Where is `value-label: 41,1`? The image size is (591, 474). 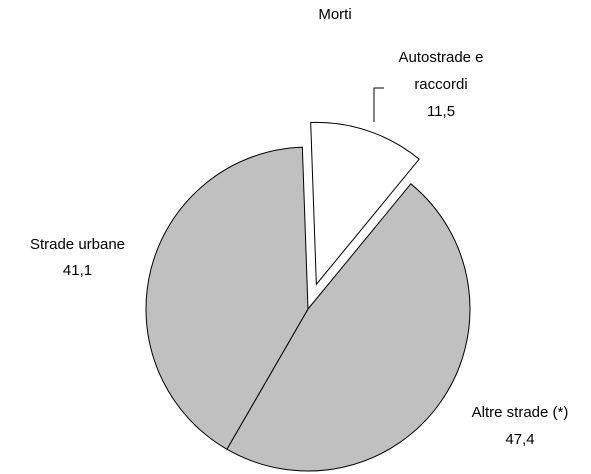
value-label: 41,1 is located at coordinates (77, 270).